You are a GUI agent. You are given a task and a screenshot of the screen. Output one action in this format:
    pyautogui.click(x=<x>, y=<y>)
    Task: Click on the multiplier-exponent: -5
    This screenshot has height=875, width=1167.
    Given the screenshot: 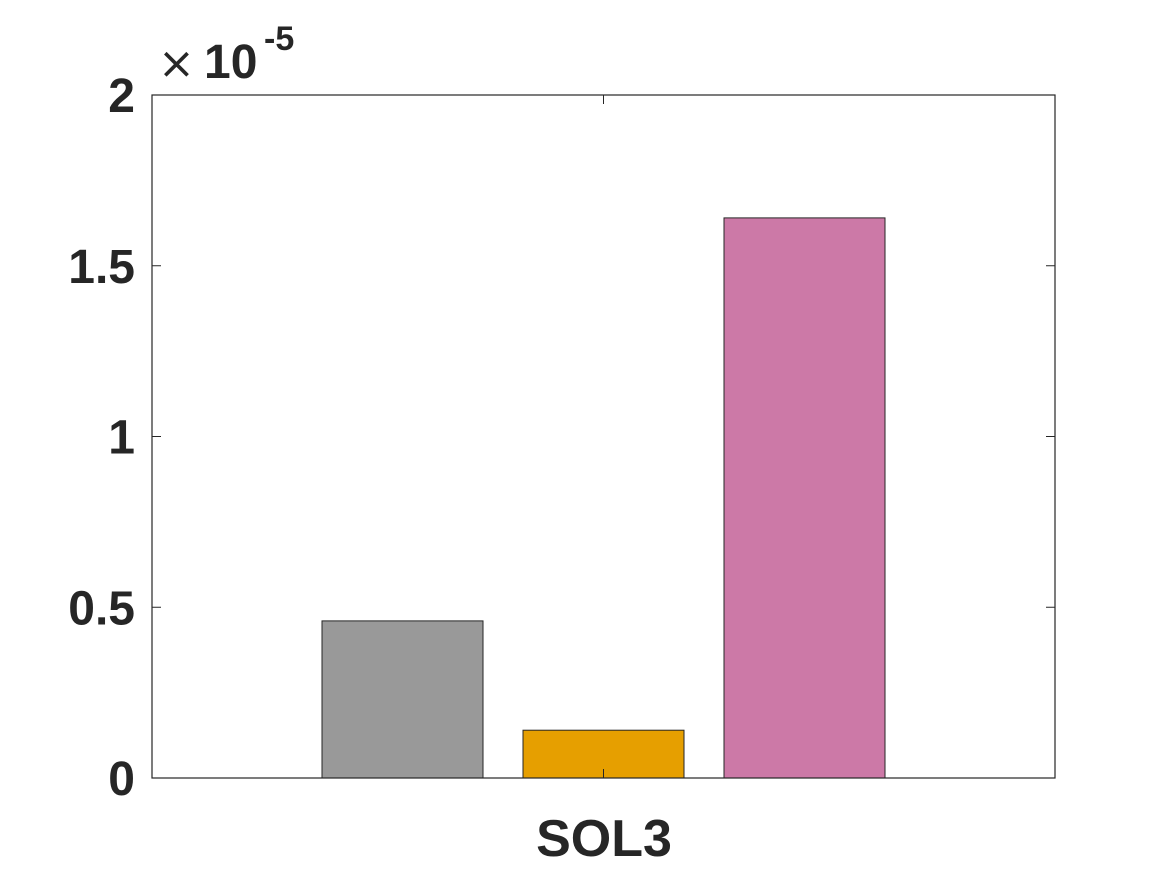 What is the action you would take?
    pyautogui.click(x=279, y=39)
    